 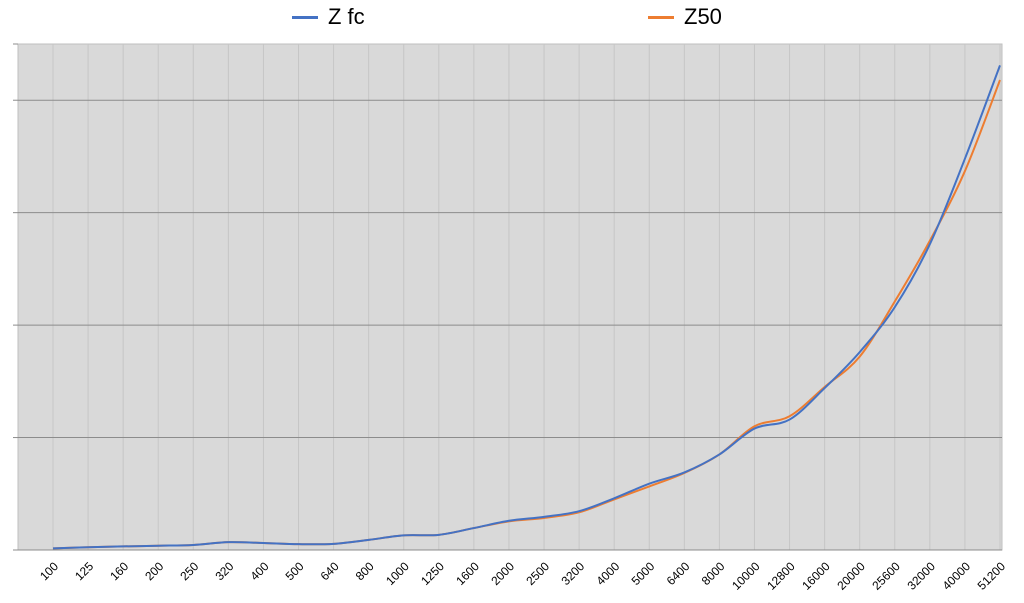 I want to click on x-tick-label: 1600, so click(x=467, y=573).